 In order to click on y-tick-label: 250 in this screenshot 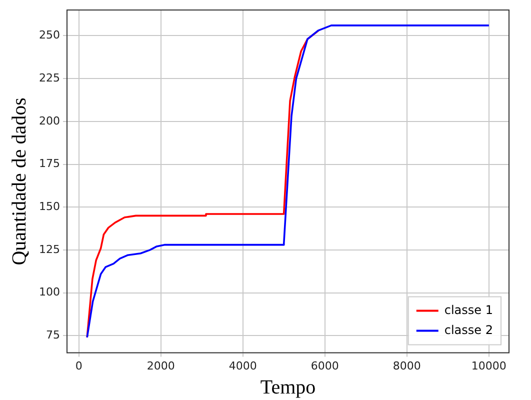, I will do `click(49, 35)`.